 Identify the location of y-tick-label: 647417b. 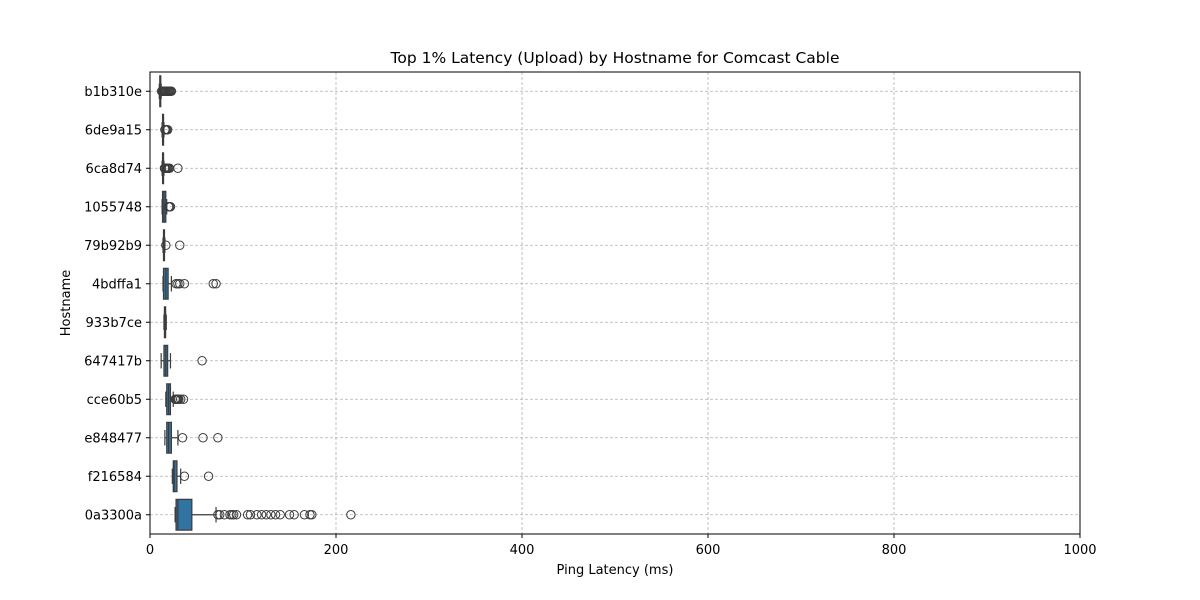
(113, 361).